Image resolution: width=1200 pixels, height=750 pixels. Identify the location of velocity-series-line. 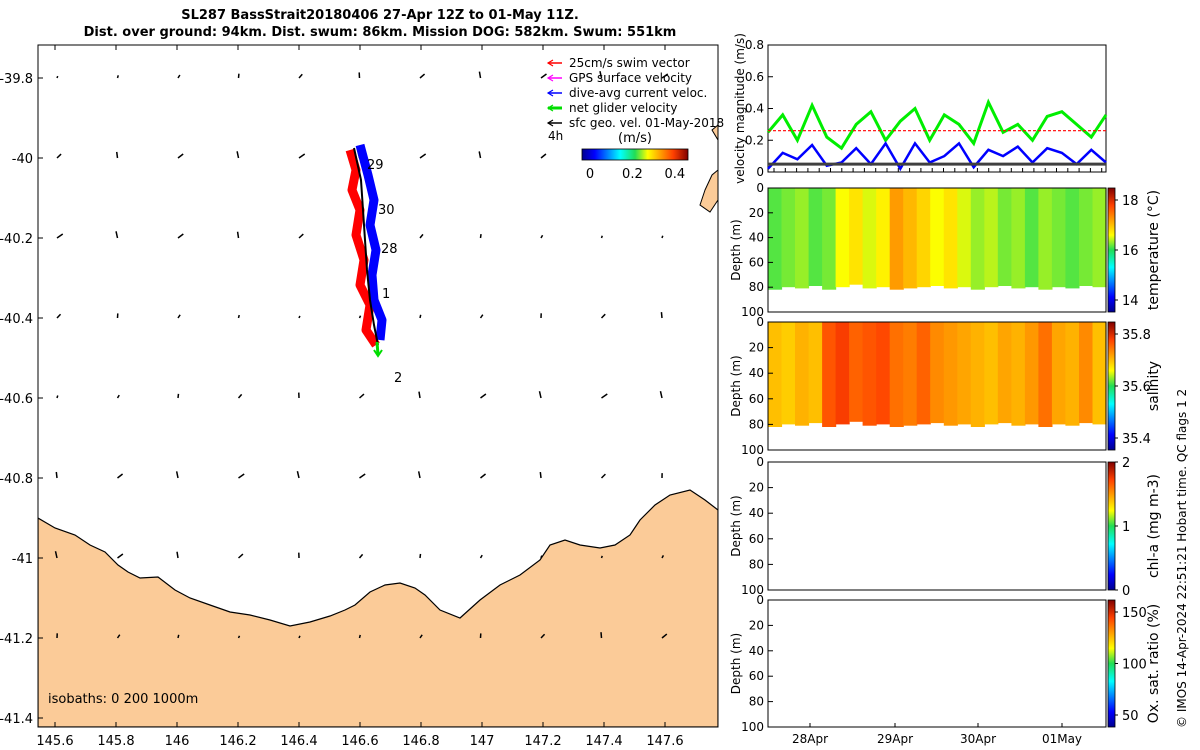
(937, 124).